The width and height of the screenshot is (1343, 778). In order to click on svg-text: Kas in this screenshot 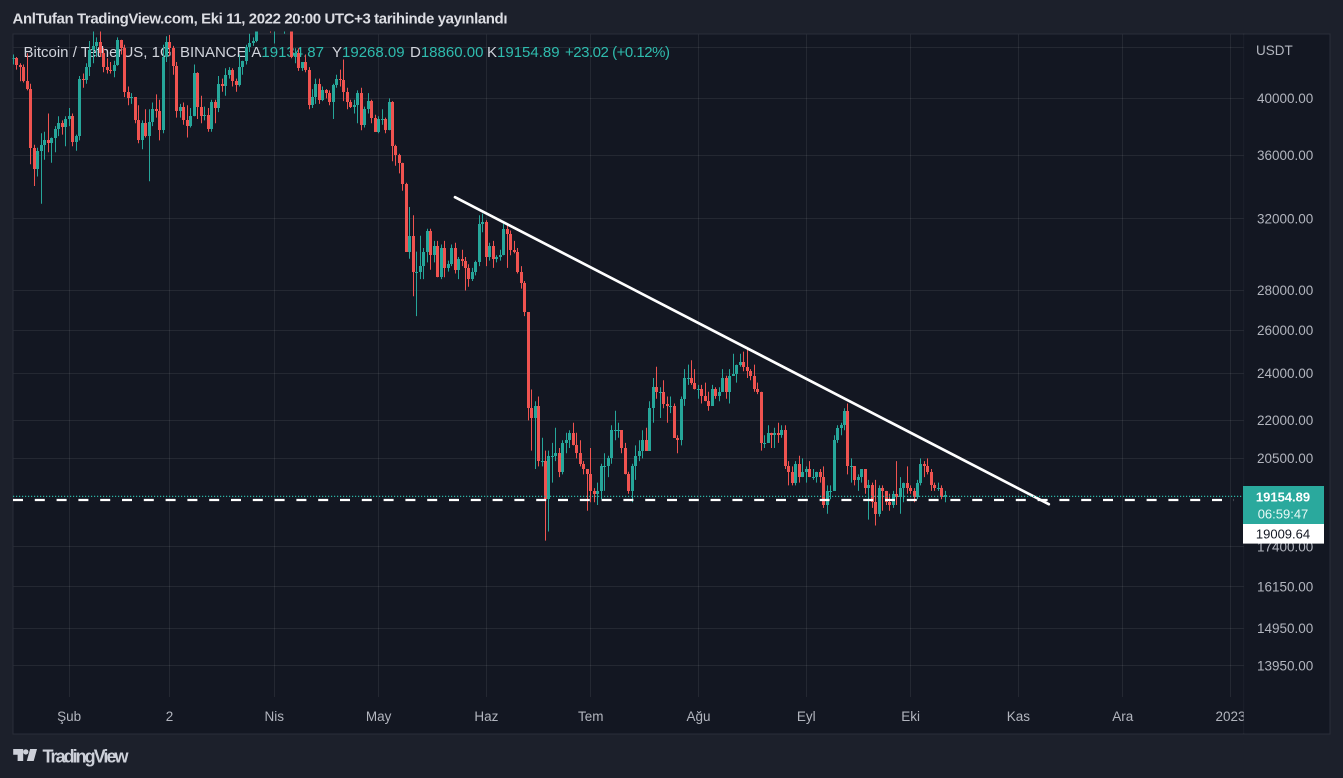, I will do `click(1019, 716)`.